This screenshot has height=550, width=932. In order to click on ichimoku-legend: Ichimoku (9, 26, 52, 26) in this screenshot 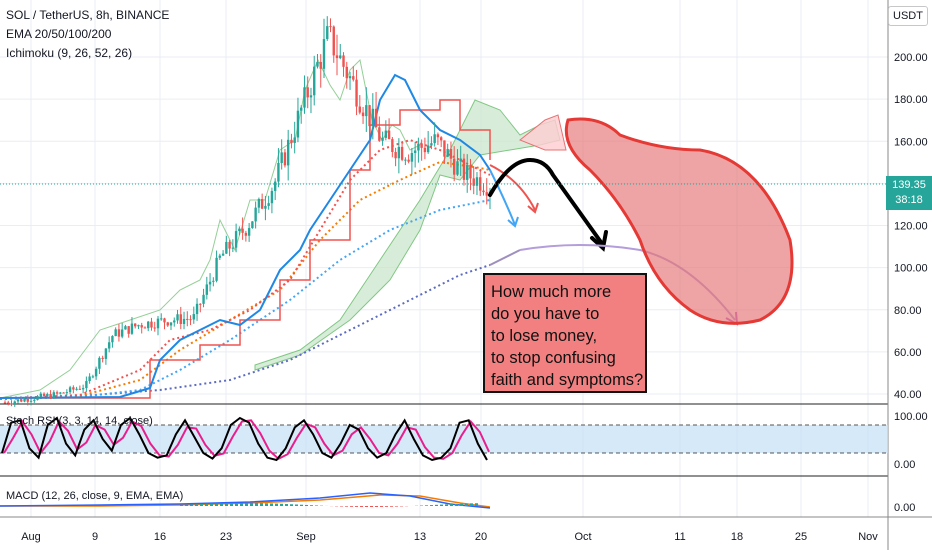, I will do `click(69, 53)`.